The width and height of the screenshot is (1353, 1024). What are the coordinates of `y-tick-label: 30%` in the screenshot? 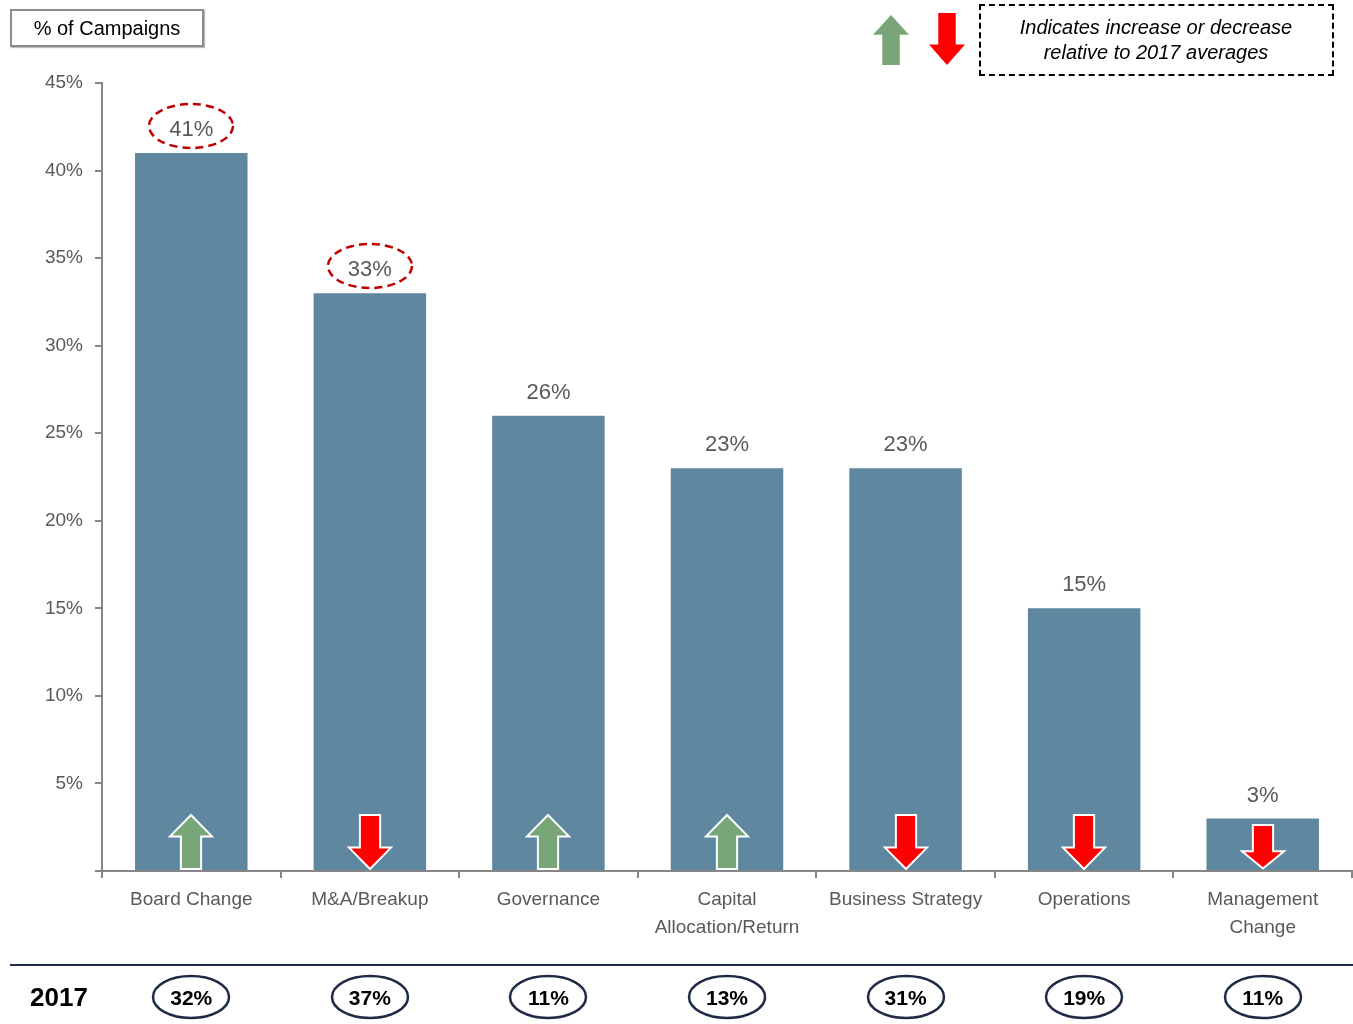 It's located at (64, 344).